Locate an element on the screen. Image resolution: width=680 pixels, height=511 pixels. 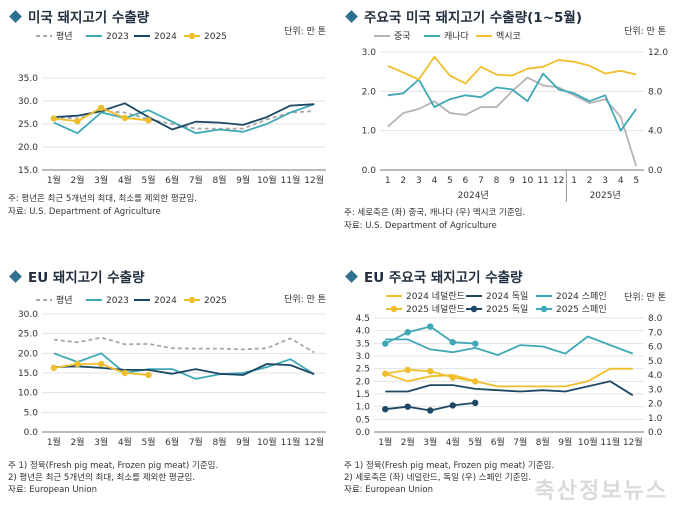
y-tick-label: 25.0 is located at coordinates (28, 125).